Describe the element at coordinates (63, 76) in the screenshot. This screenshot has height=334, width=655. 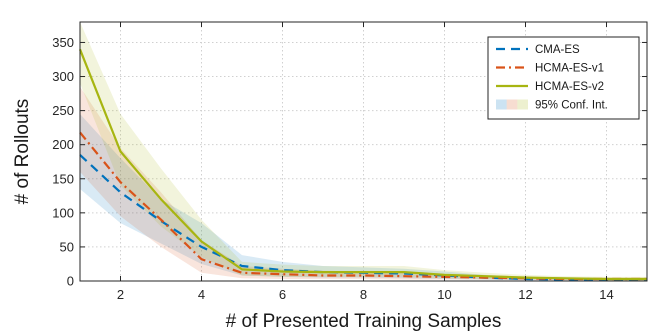
I see `y-tick-label: 300` at that location.